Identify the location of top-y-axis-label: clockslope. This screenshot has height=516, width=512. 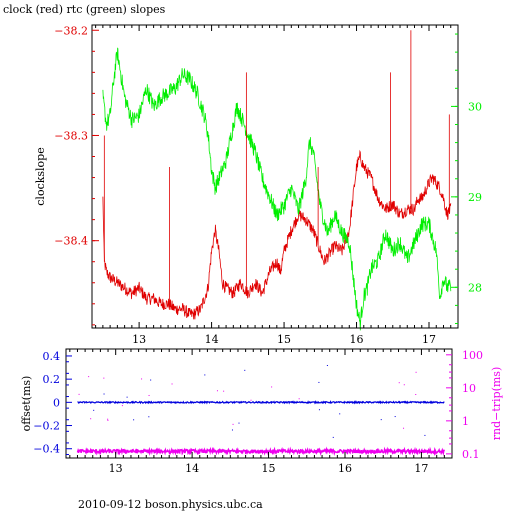
(40, 176).